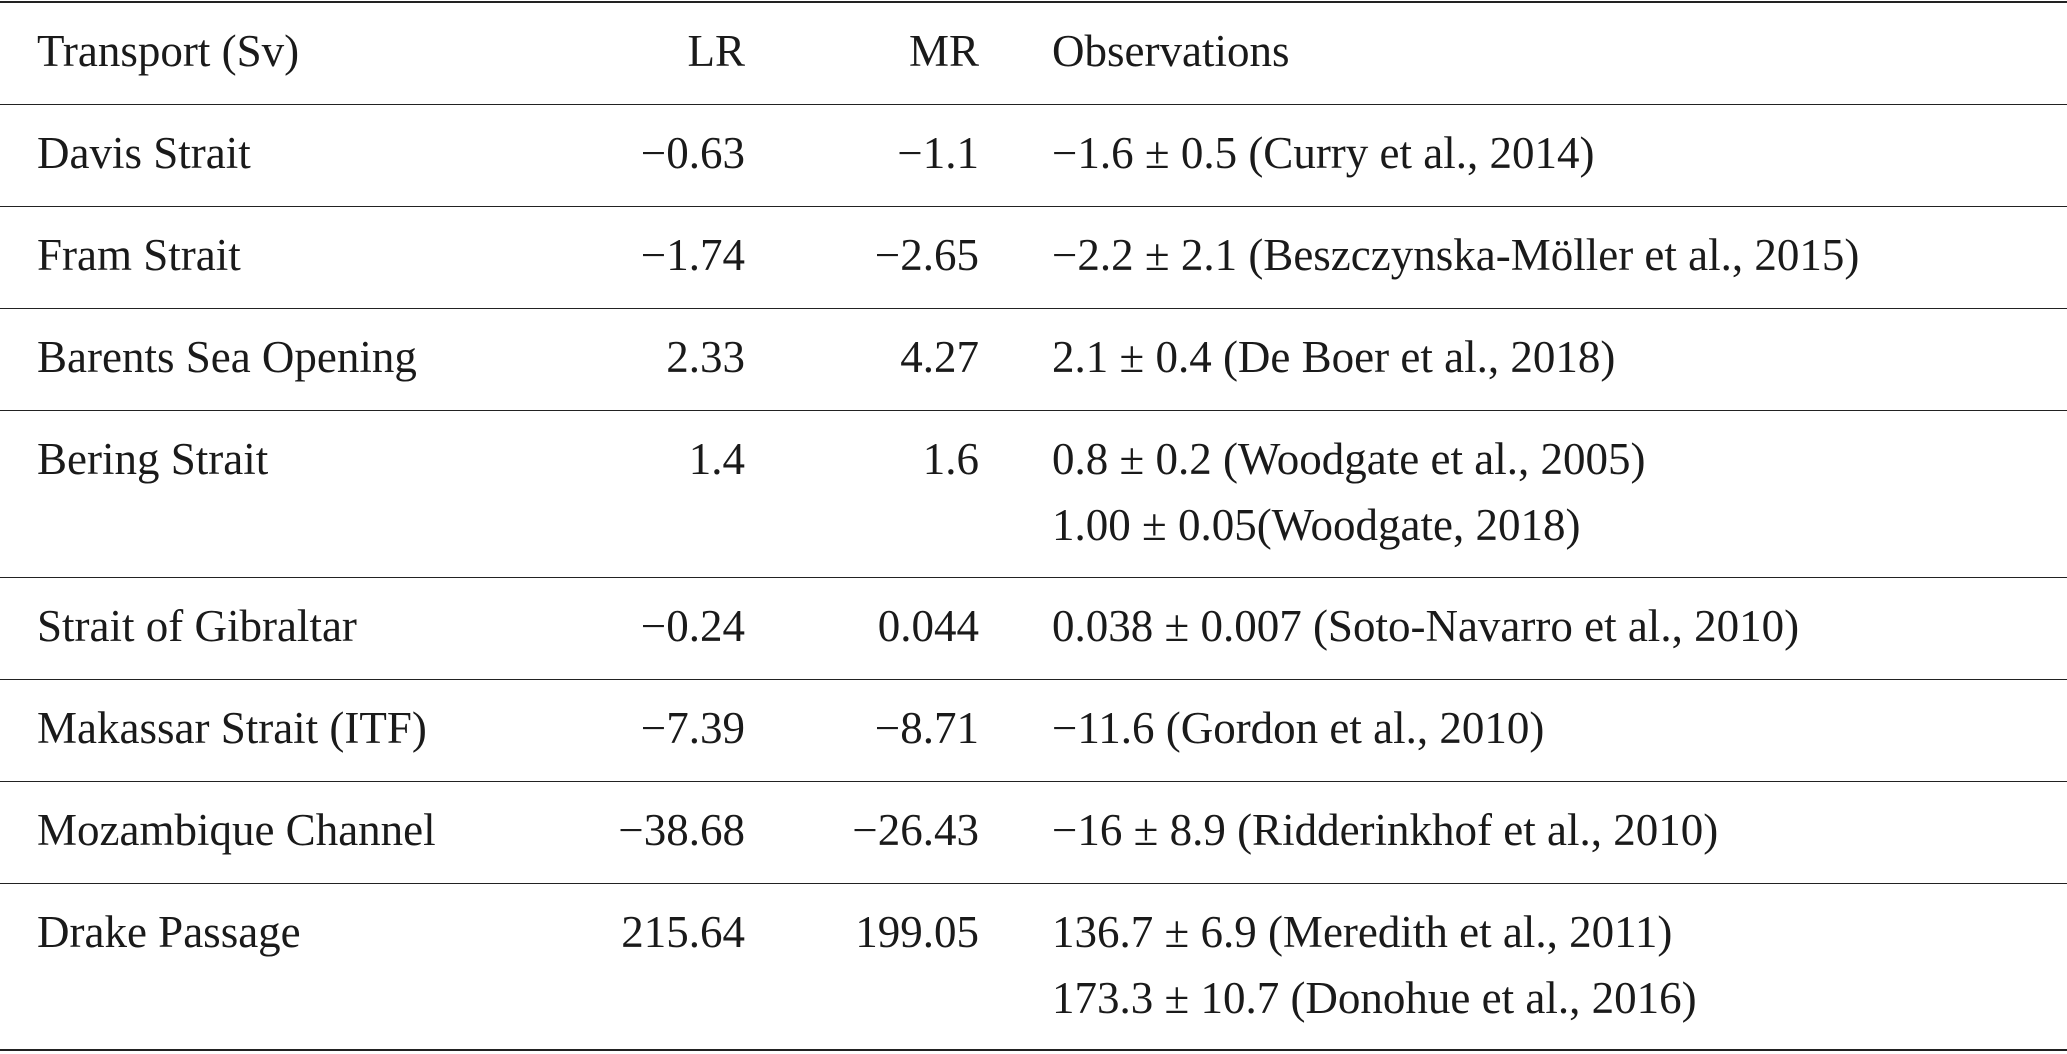 The image size is (2067, 1054). Describe the element at coordinates (168, 51) in the screenshot. I see `header-cell: Transport (Sv)` at that location.